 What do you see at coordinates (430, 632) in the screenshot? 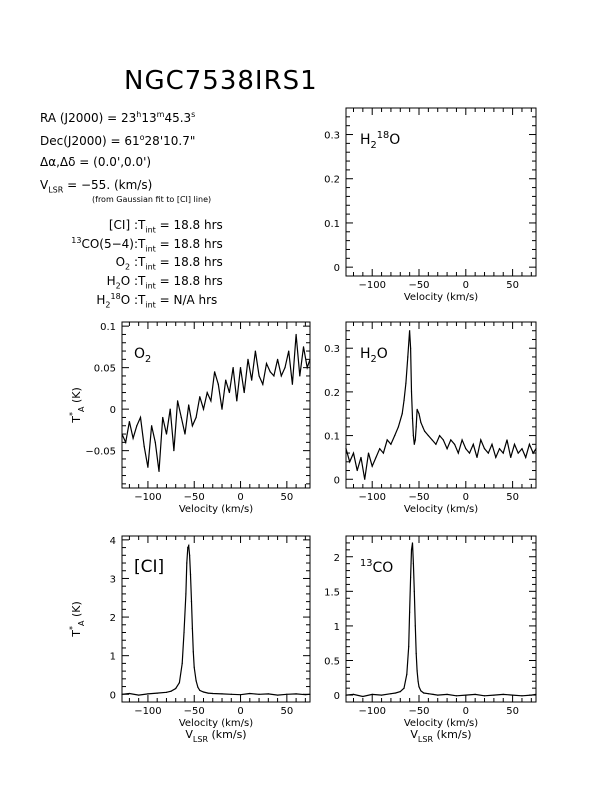
I see `chart-13co: −100 −50 0 50 0 0.5 1 1.5 2 Velocity (km/s)` at bounding box center [430, 632].